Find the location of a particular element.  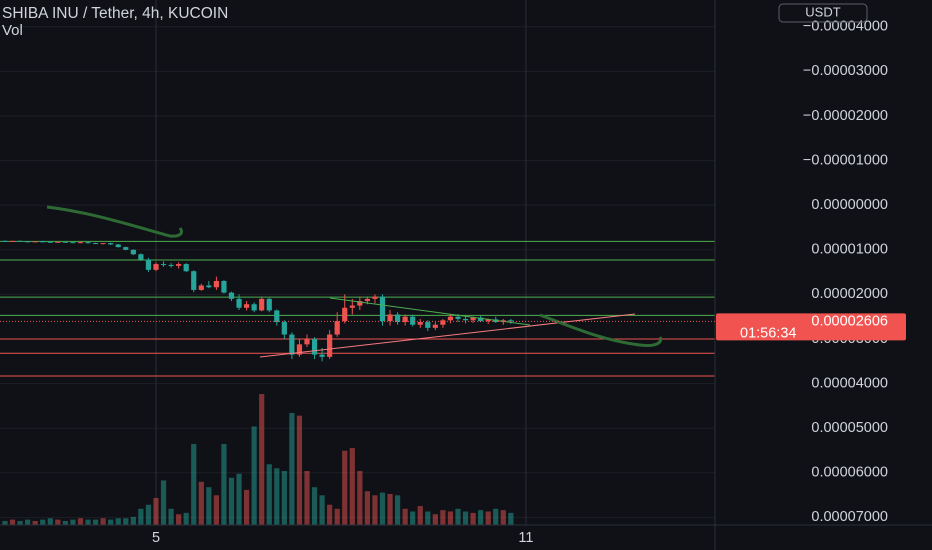

arrow-drawing is located at coordinates (115, 221).